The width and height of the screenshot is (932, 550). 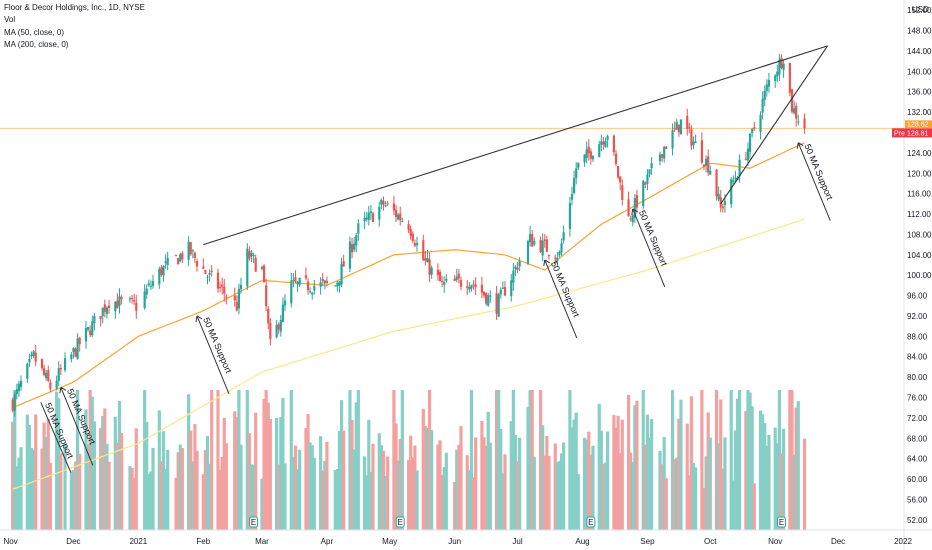 I want to click on earnings-letter: E, so click(x=590, y=522).